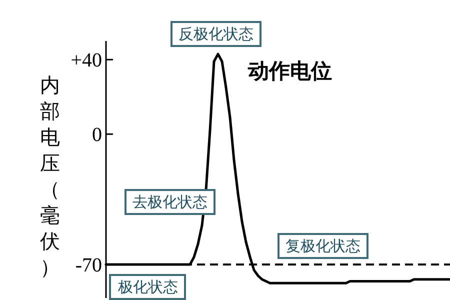 The image size is (450, 300). What do you see at coordinates (88, 265) in the screenshot?
I see `y-tick-label: -70` at bounding box center [88, 265].